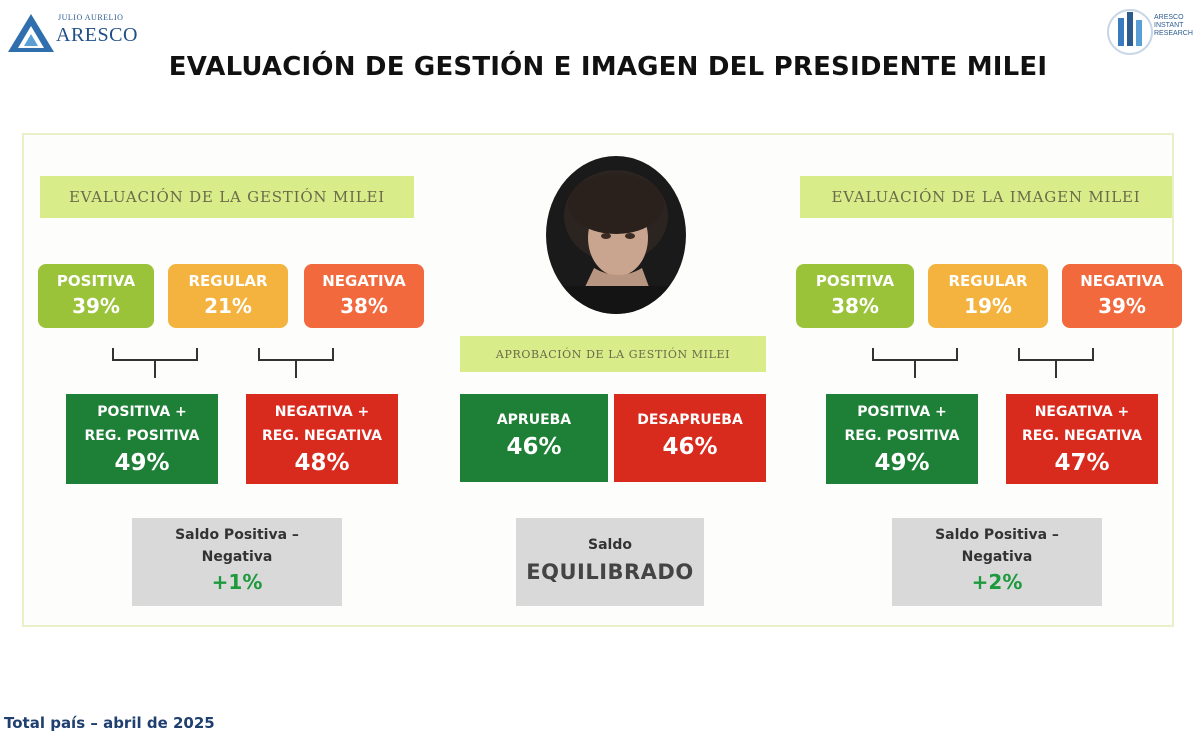  I want to click on gestion-pos-total-value: 49%, so click(142, 463).